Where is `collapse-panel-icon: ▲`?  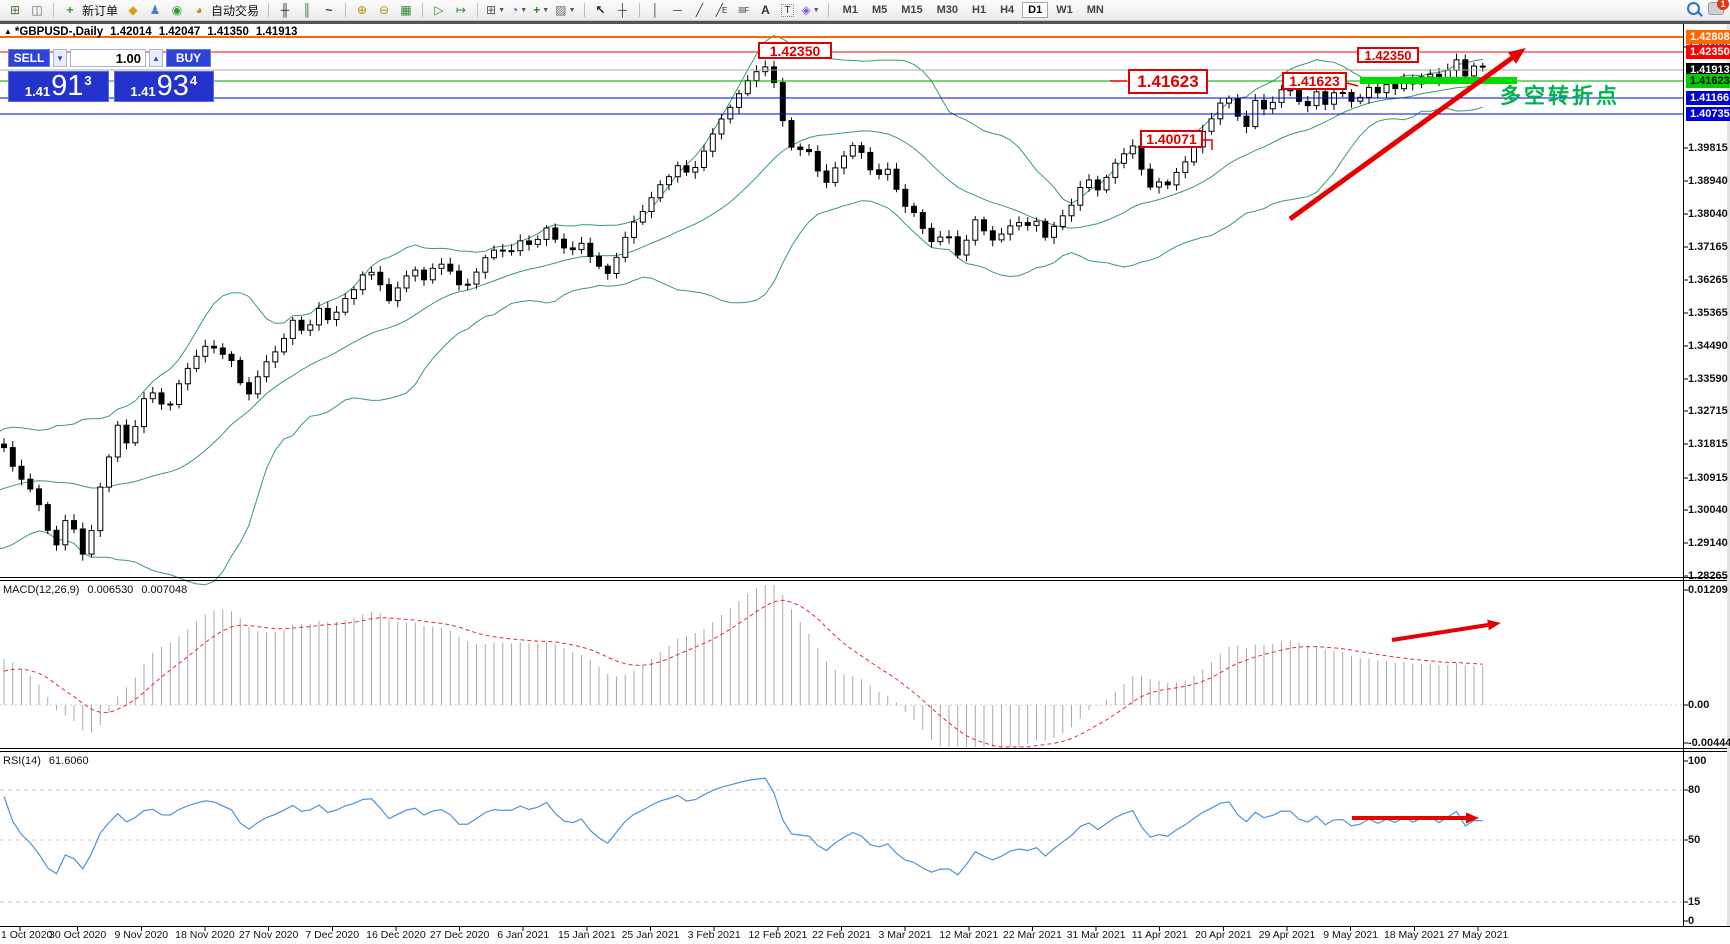
collapse-panel-icon: ▲ is located at coordinates (8, 31).